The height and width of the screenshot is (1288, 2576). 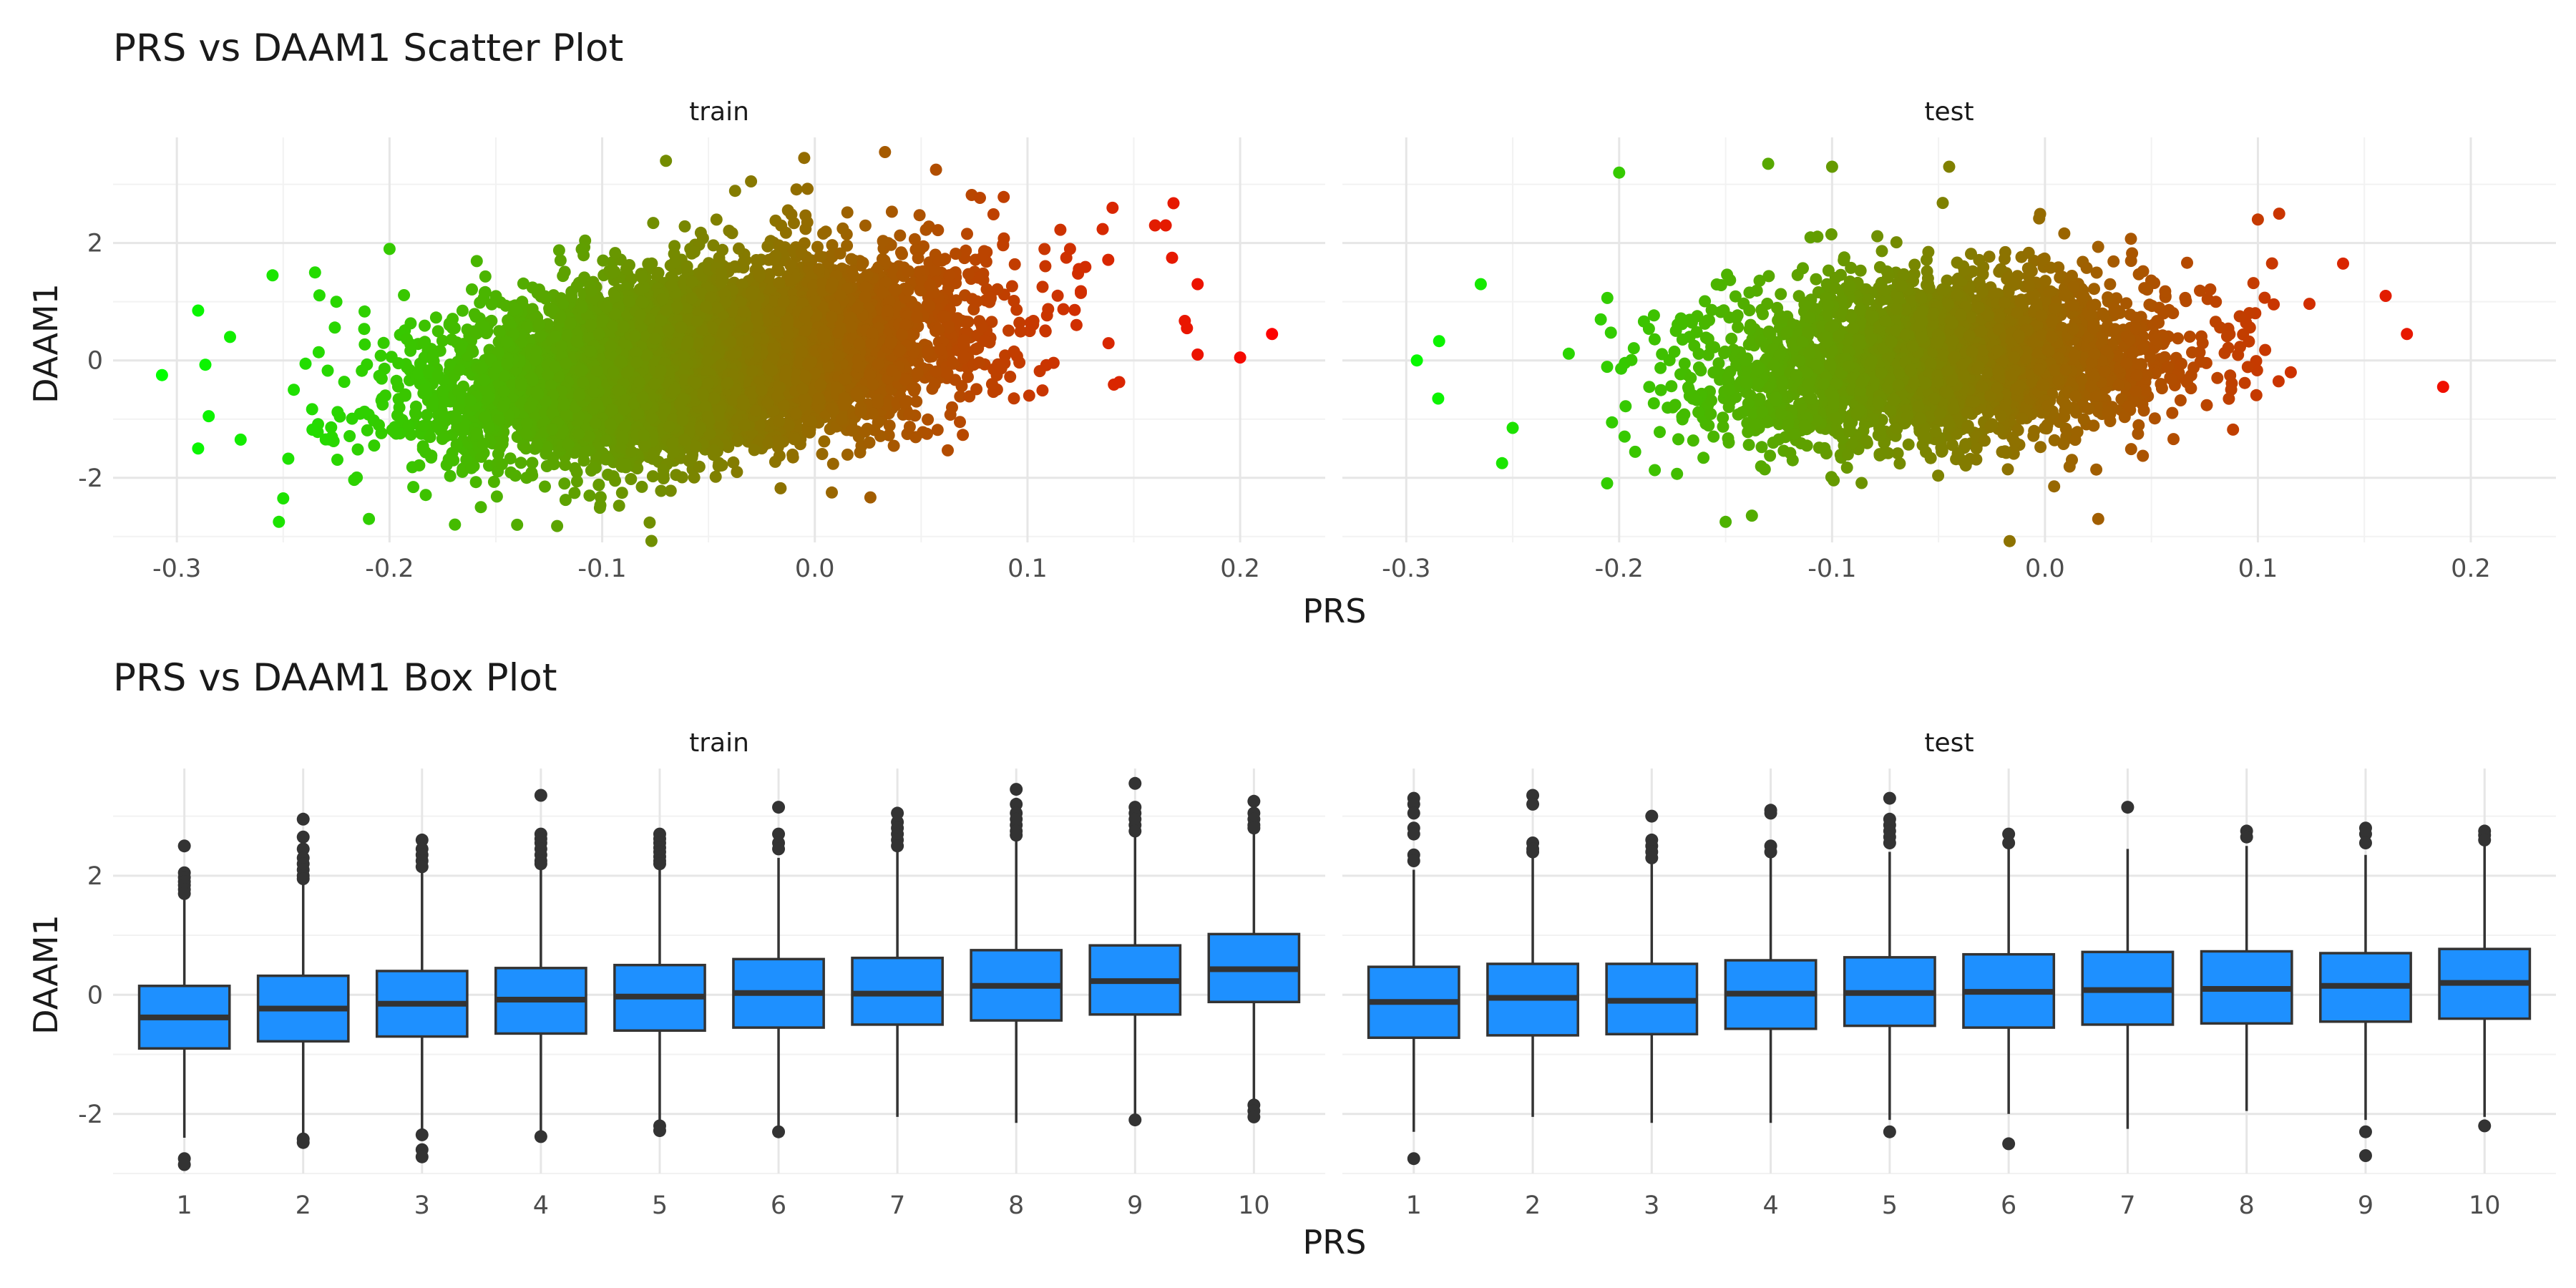 What do you see at coordinates (90, 478) in the screenshot?
I see `scatter-y-tick-label: -2` at bounding box center [90, 478].